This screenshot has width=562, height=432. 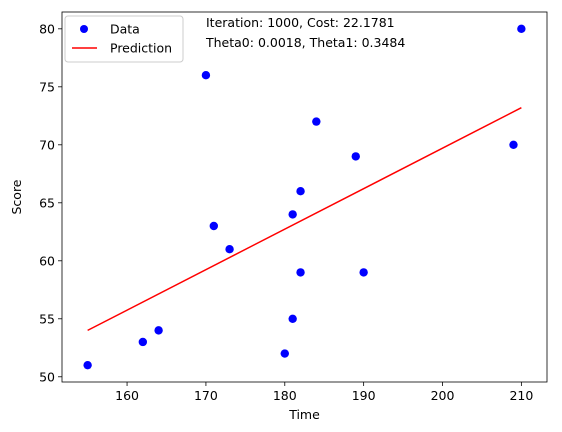 What do you see at coordinates (47, 260) in the screenshot?
I see `y-tick-label-60: 60` at bounding box center [47, 260].